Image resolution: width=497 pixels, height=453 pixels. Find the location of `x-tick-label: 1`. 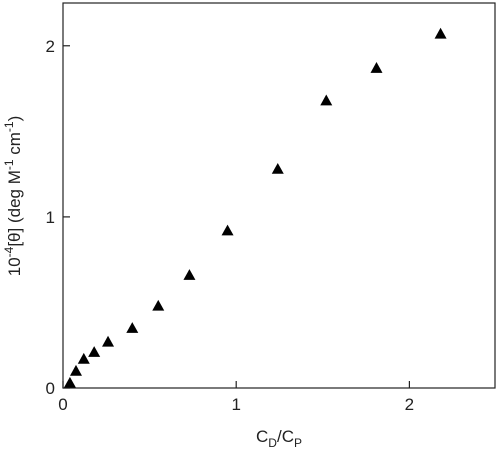

x-tick-label: 1 is located at coordinates (235, 404).